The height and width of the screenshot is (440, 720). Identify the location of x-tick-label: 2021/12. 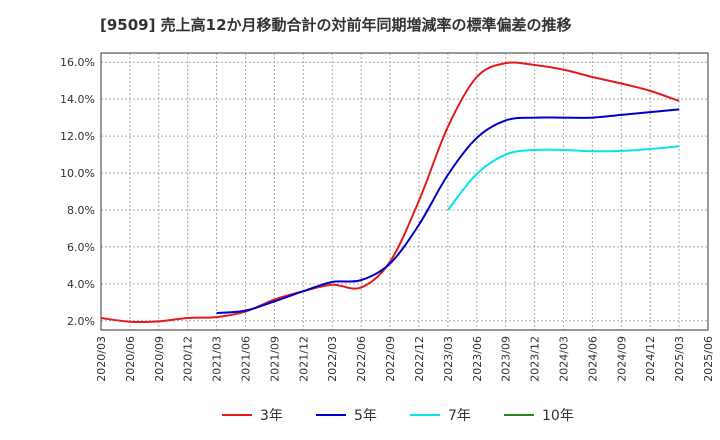
(303, 359).